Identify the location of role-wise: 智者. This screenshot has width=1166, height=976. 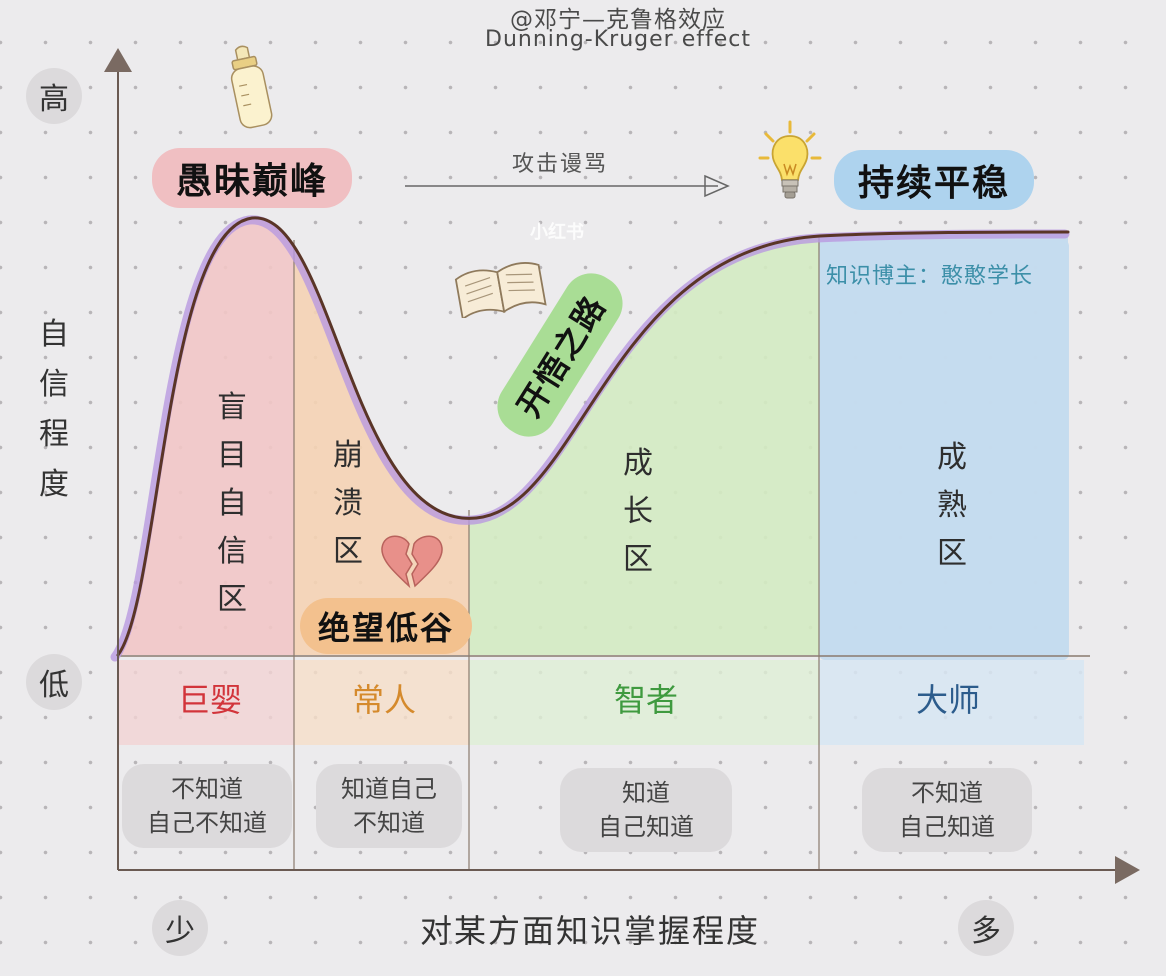
(645, 700).